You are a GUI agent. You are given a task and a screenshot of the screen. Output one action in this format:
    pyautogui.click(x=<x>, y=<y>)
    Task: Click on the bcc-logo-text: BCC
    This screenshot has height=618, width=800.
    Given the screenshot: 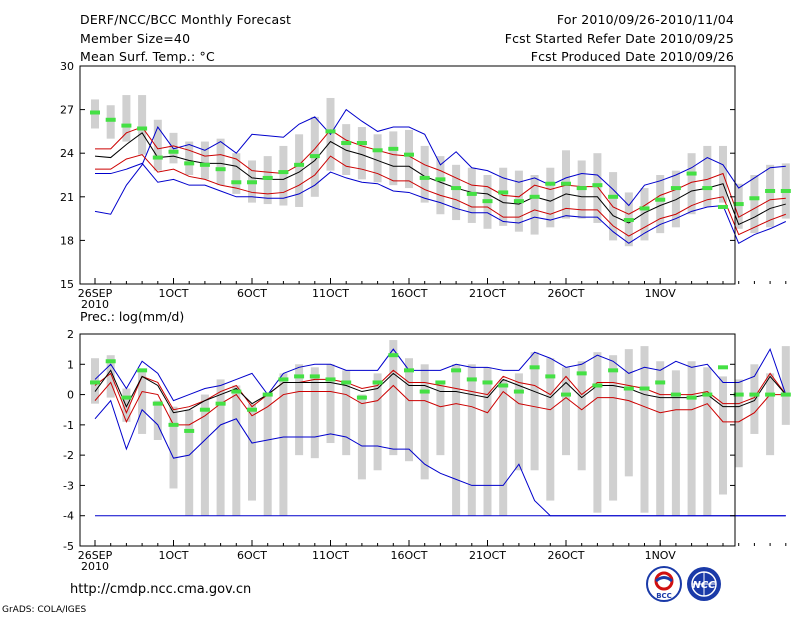 What is the action you would take?
    pyautogui.click(x=664, y=596)
    